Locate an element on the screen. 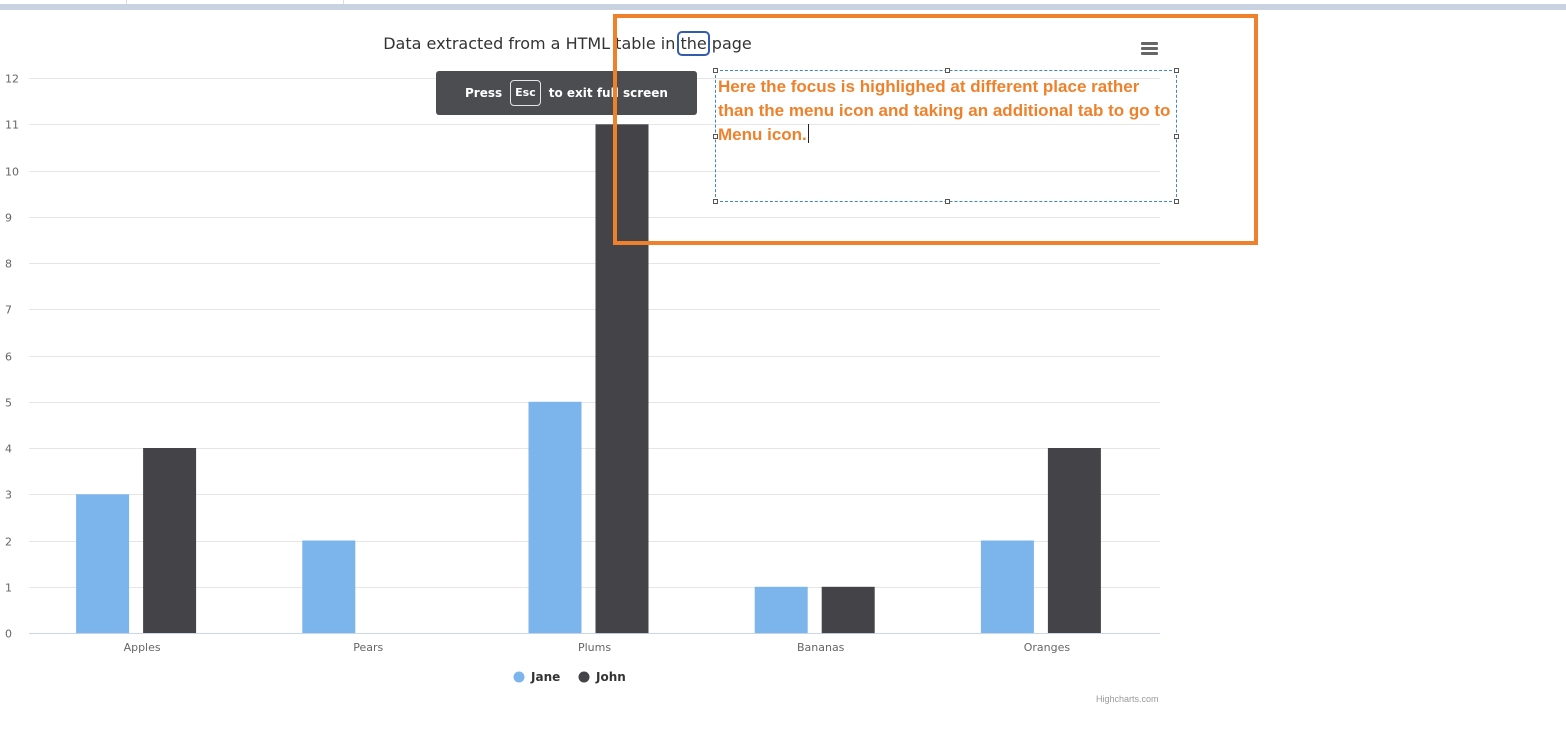 This screenshot has height=743, width=1566. legend-item-john: John is located at coordinates (602, 677).